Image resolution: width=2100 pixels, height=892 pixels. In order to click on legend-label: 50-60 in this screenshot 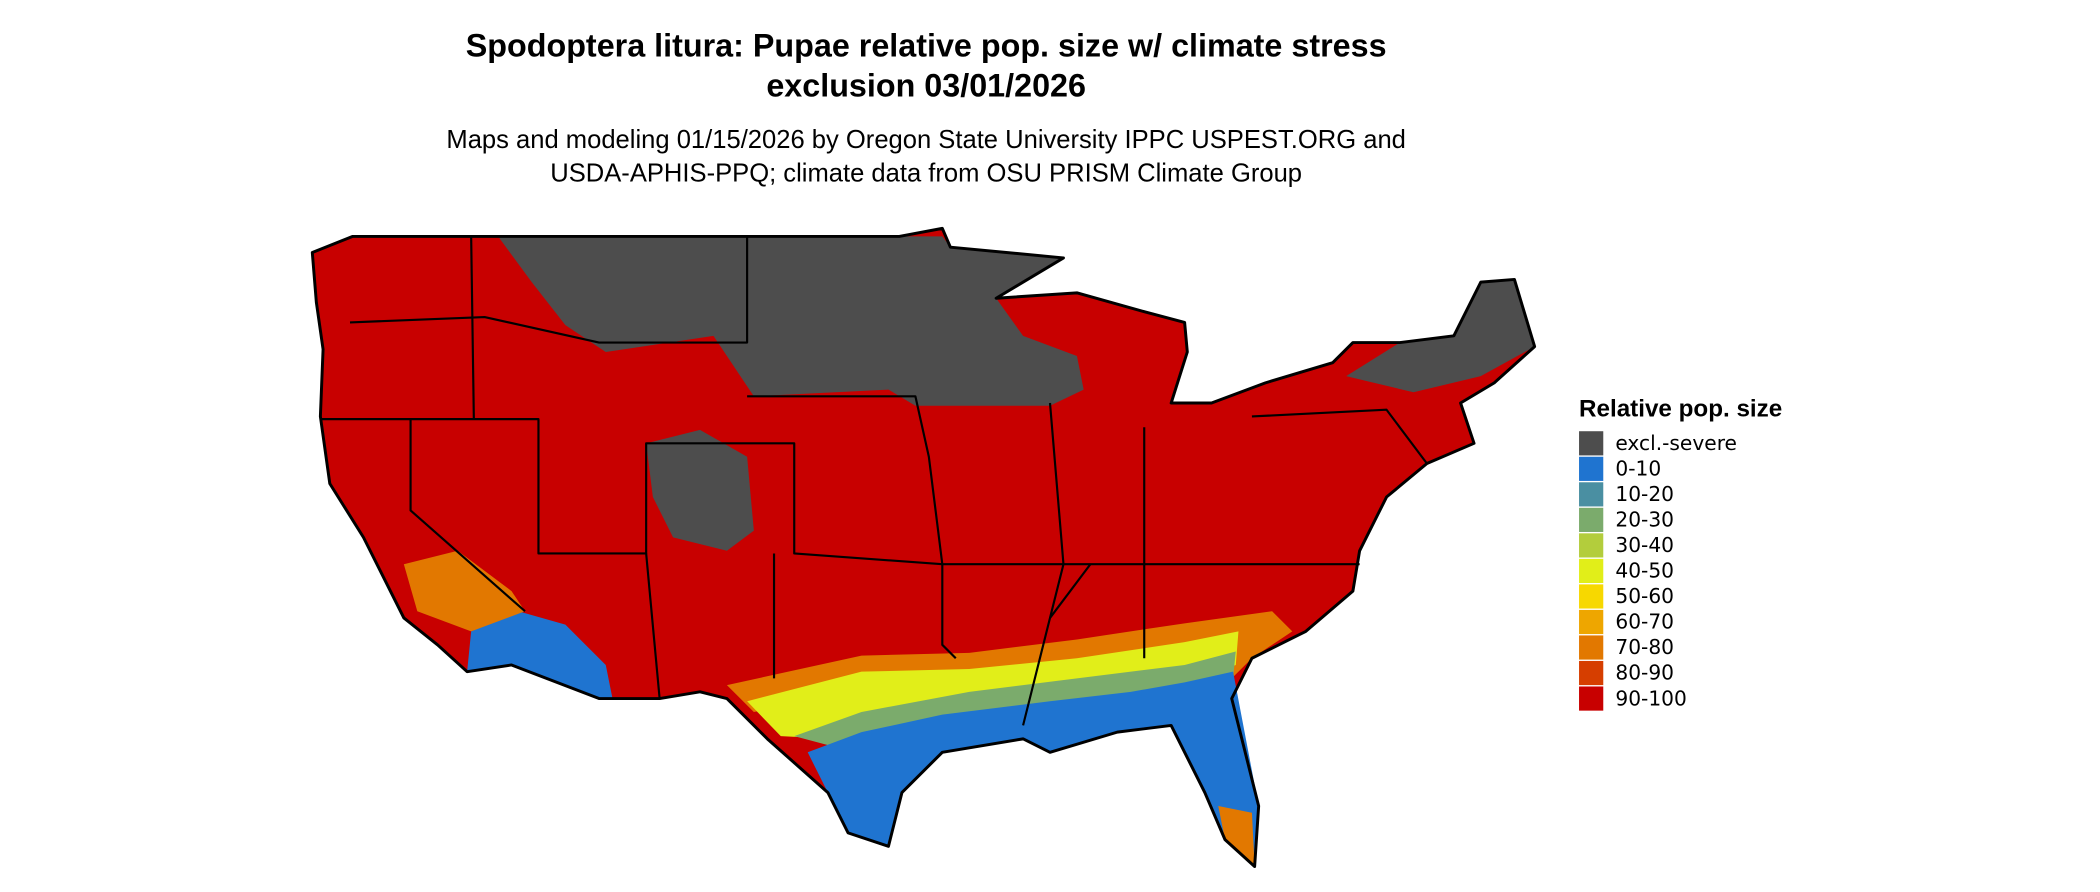, I will do `click(1644, 596)`.